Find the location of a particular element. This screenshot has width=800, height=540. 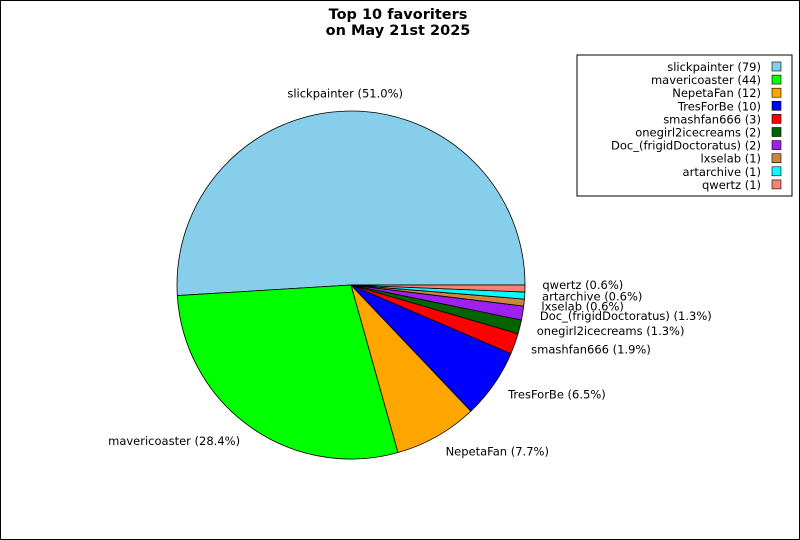

slice-label-tresforbe: TresForBe (6.5%) is located at coordinates (556, 394).